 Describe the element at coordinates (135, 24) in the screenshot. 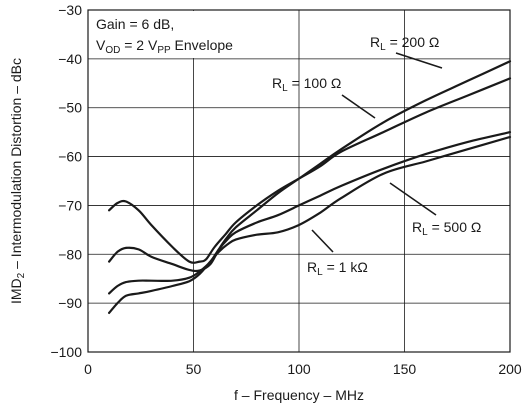

I see `conditions-line-1: Gain = 6 dB,` at that location.